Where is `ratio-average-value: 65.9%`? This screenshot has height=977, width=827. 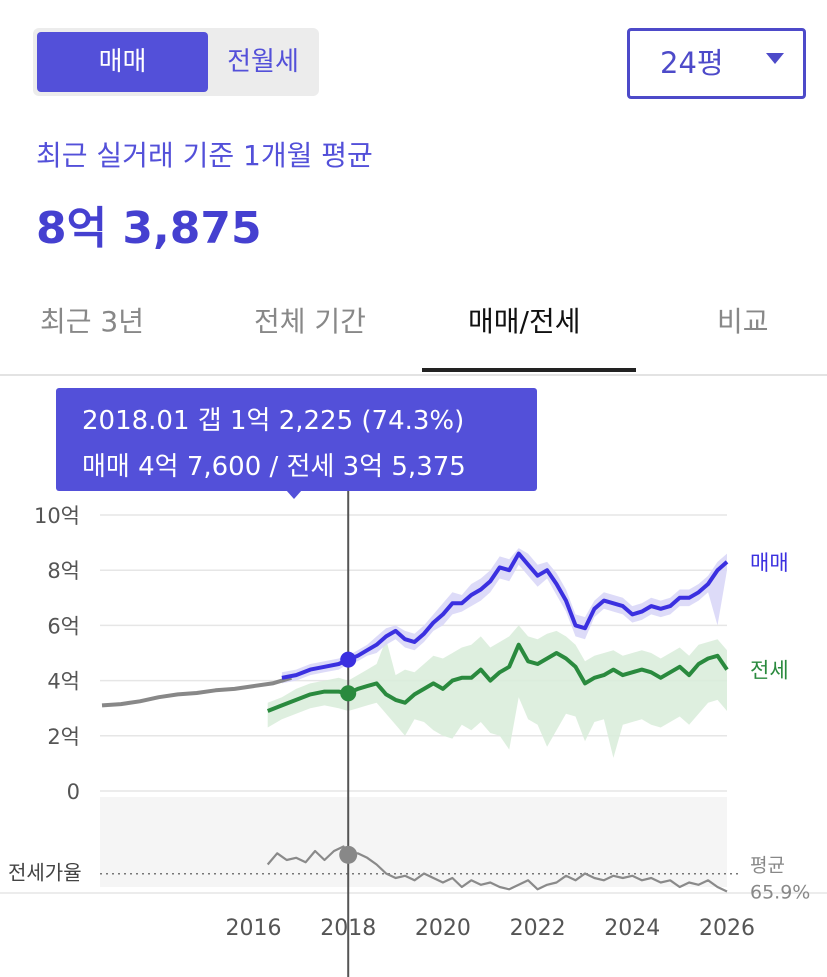
ratio-average-value: 65.9% is located at coordinates (780, 893).